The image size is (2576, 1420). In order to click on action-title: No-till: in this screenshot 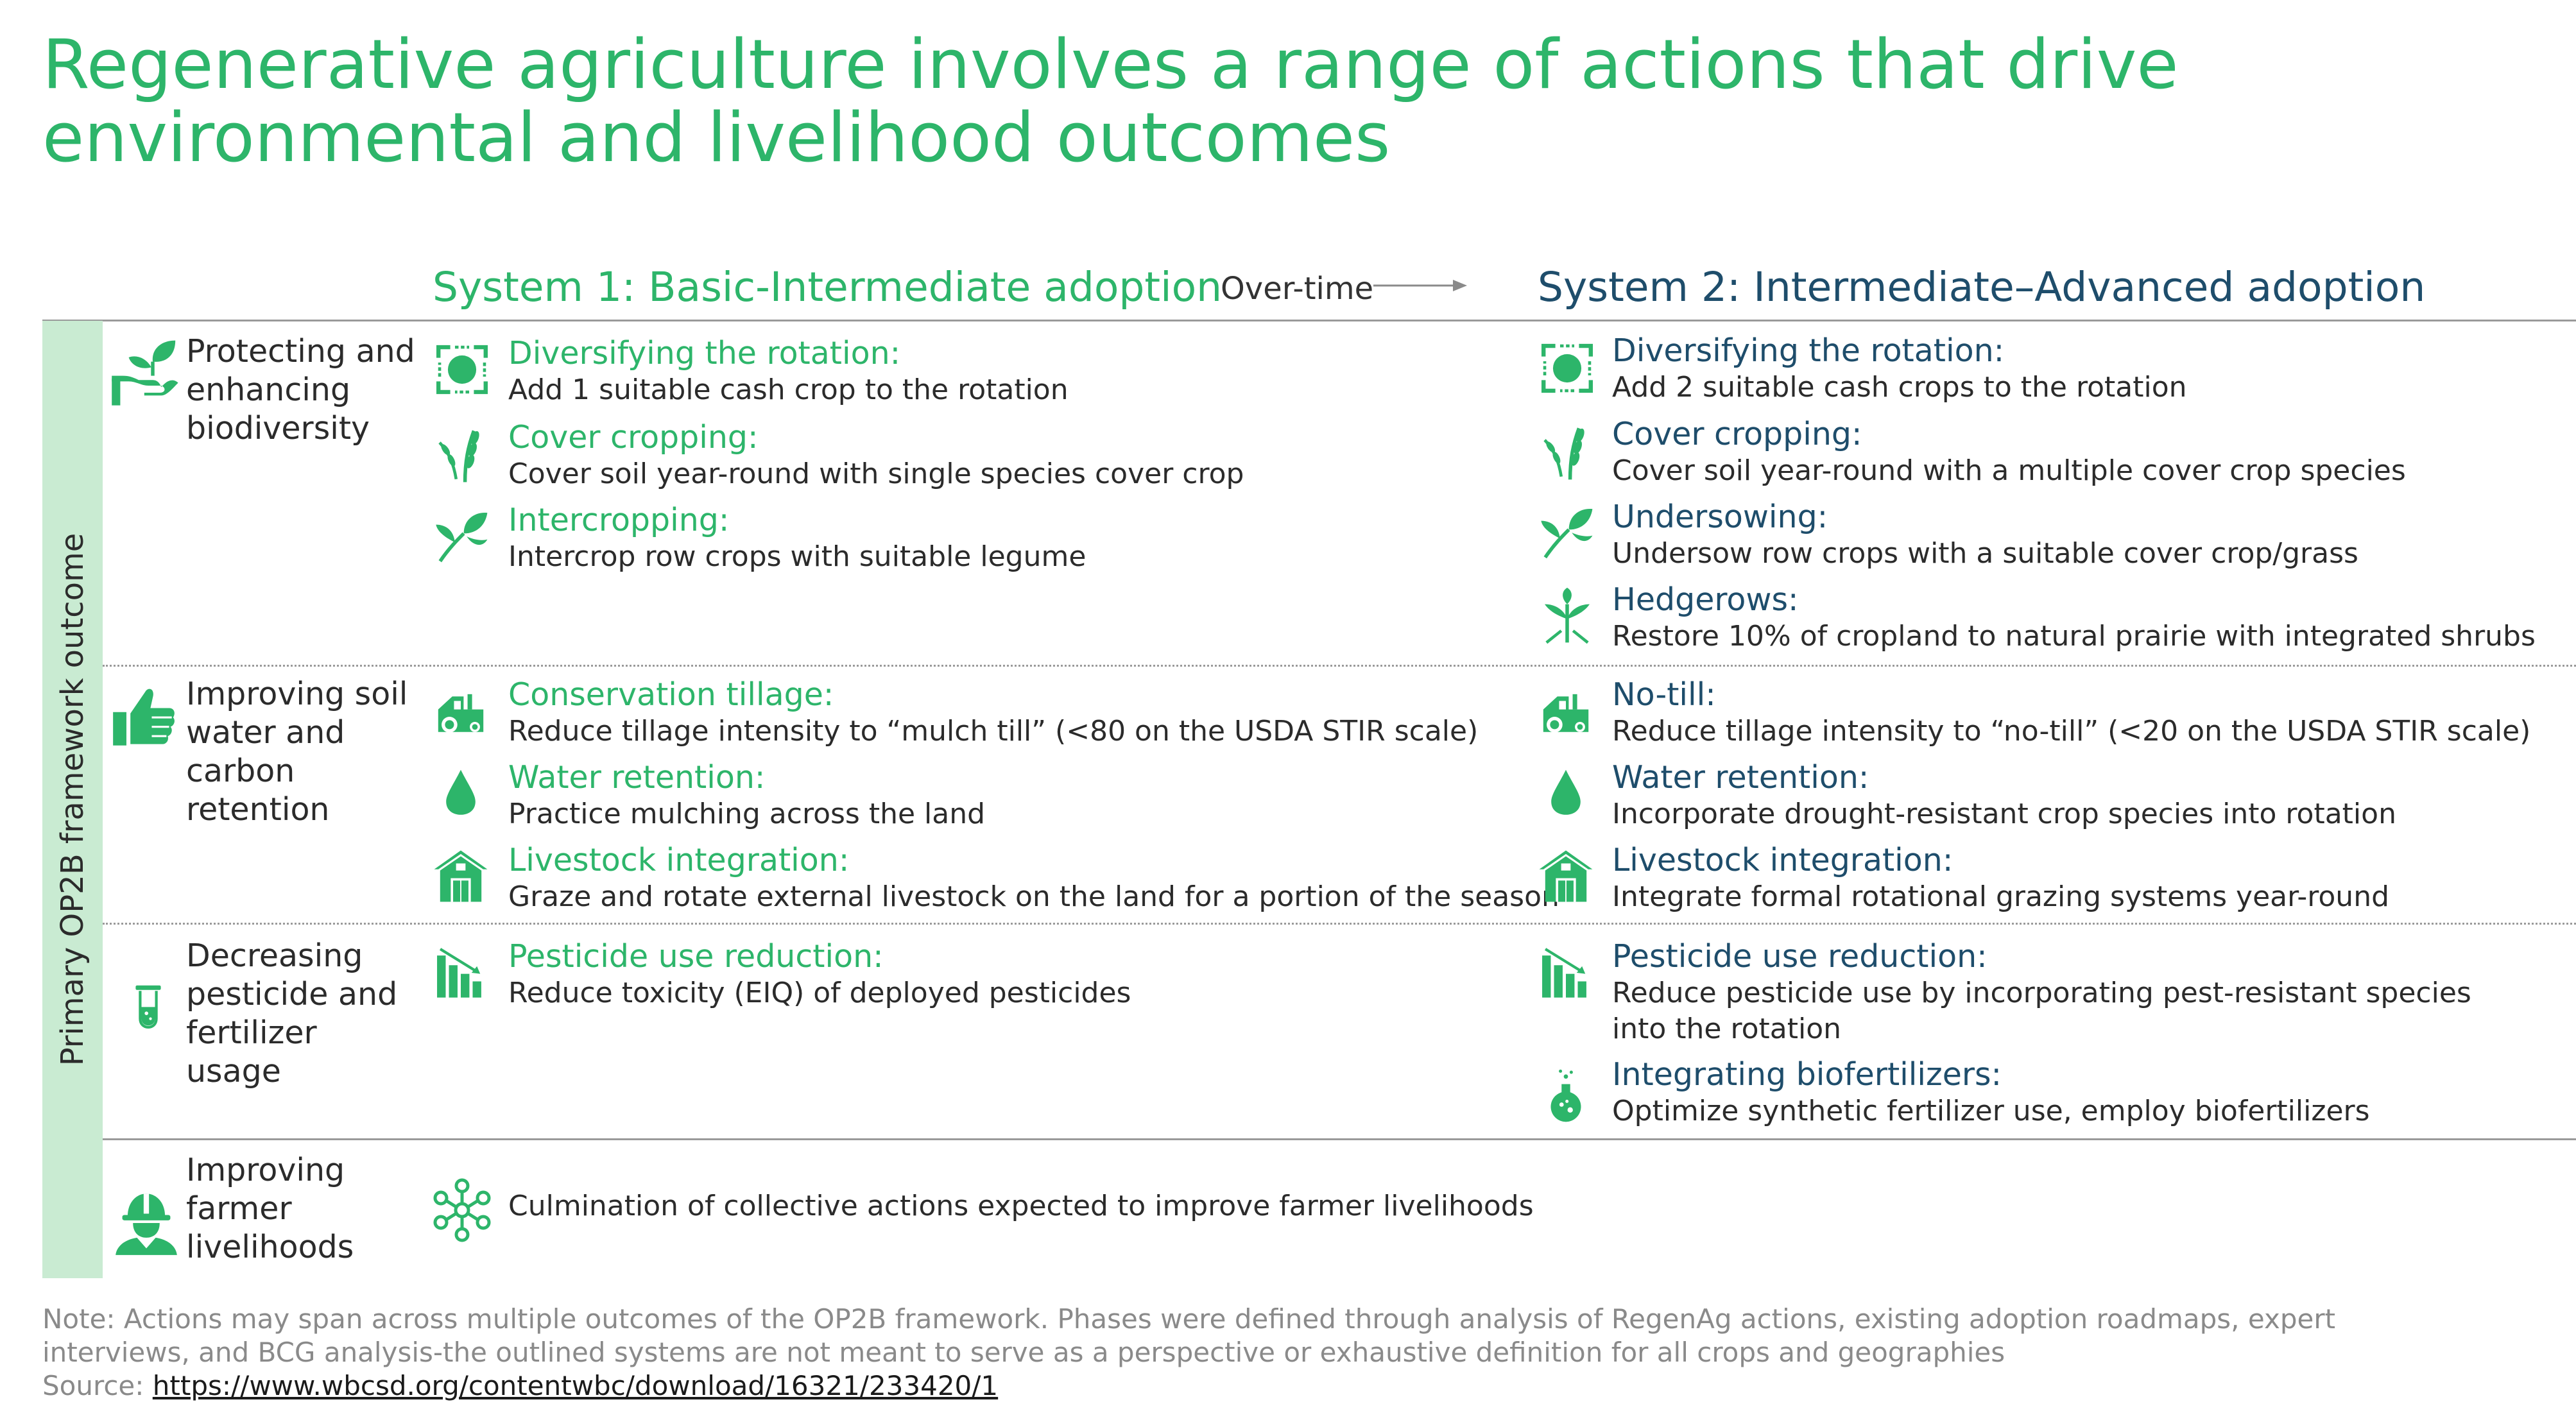, I will do `click(1664, 694)`.